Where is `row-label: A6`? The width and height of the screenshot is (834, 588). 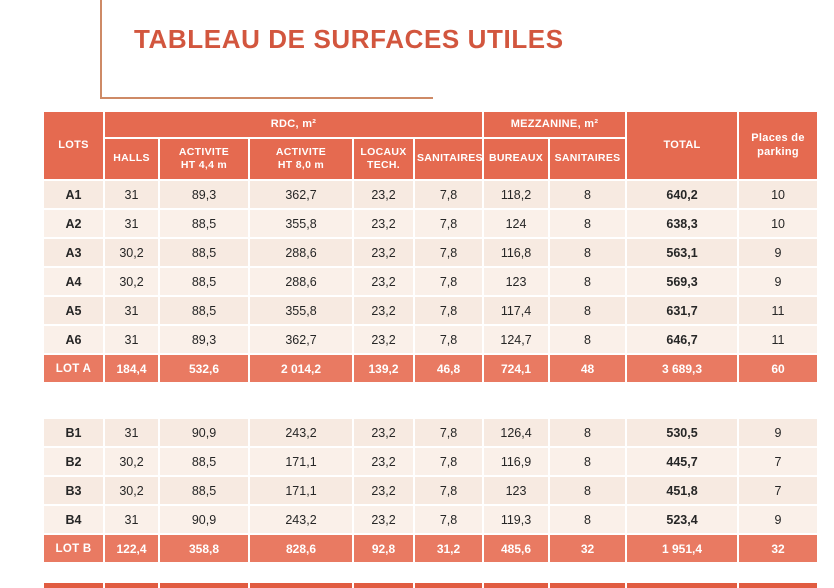
row-label: A6 is located at coordinates (73, 339).